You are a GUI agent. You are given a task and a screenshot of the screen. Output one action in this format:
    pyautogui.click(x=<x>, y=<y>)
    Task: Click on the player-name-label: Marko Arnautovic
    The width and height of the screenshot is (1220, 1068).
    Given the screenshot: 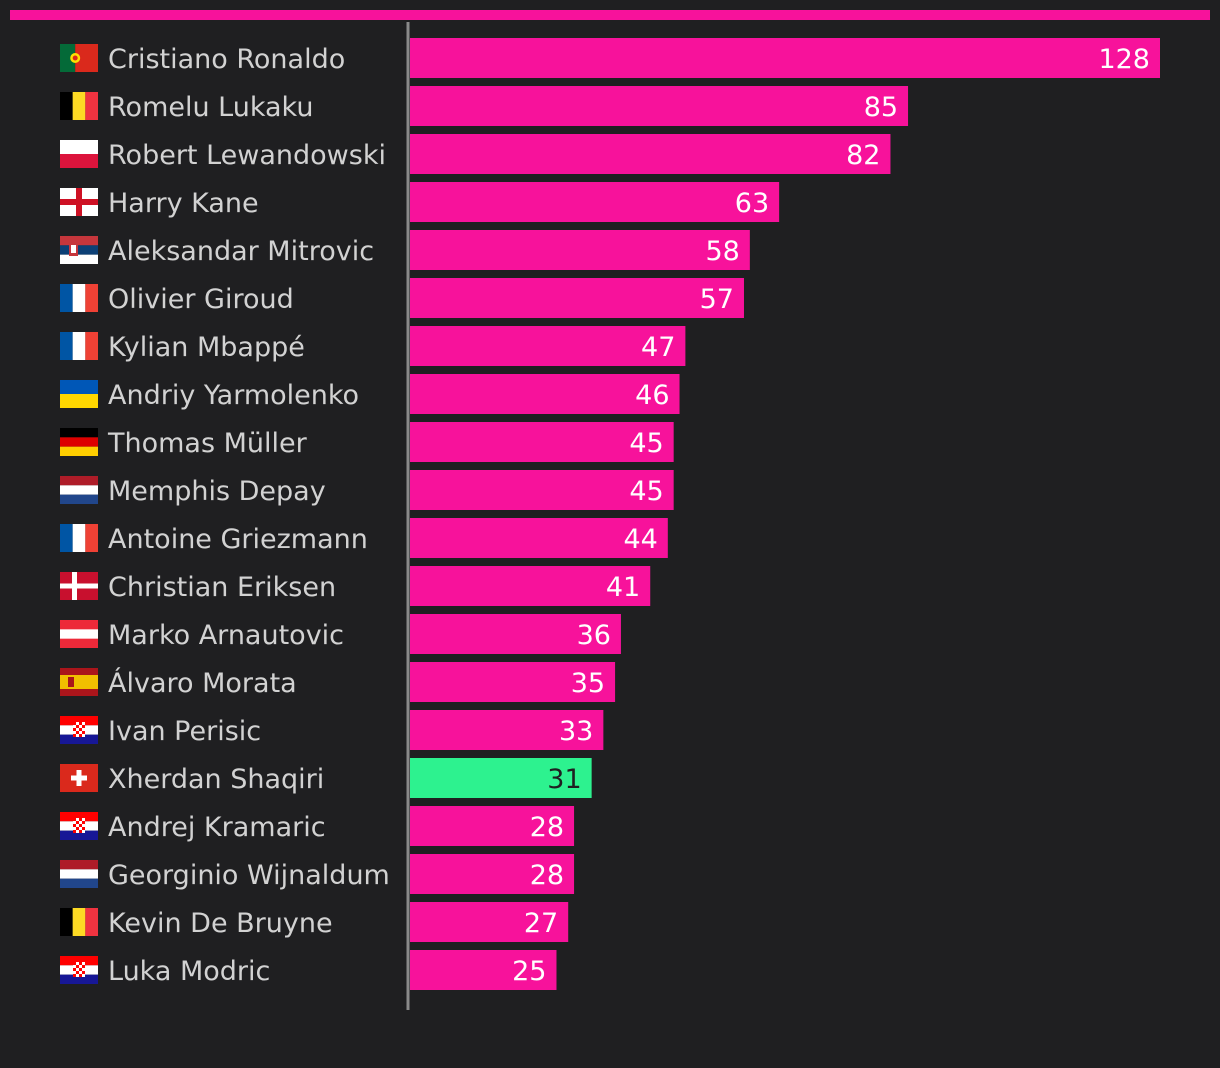 What is the action you would take?
    pyautogui.click(x=226, y=635)
    